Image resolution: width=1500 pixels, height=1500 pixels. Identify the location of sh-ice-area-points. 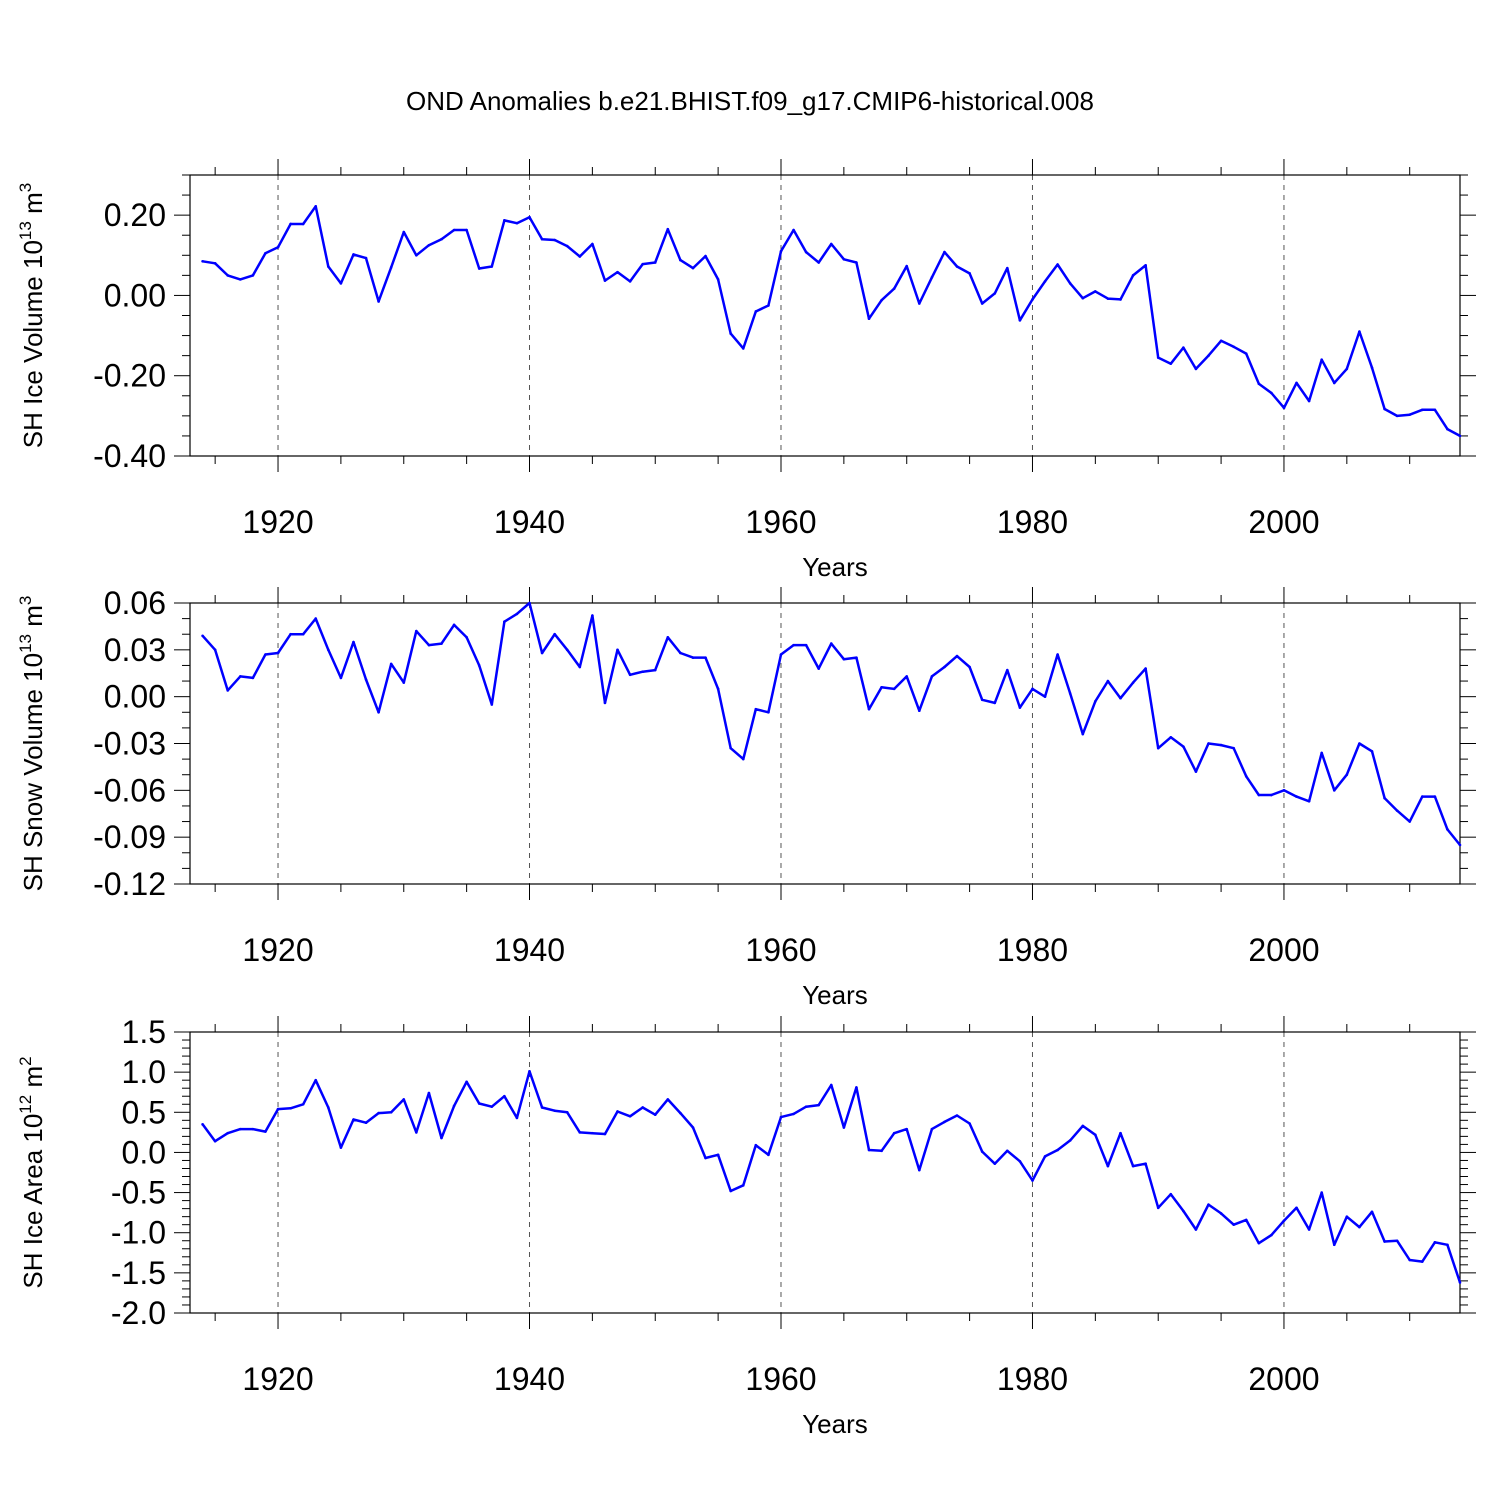
(831, 1177).